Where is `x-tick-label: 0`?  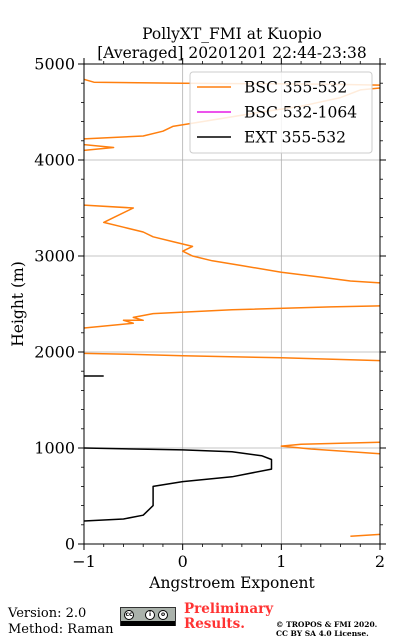
x-tick-label: 0 is located at coordinates (183, 561).